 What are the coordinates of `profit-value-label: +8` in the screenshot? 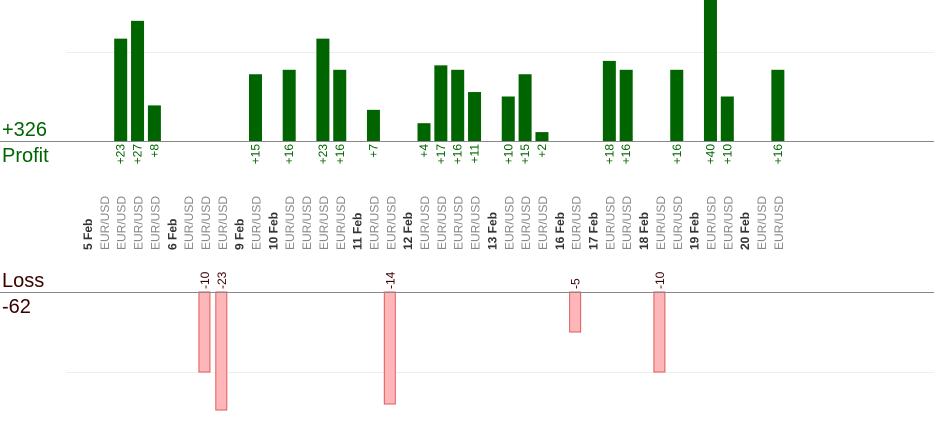 It's located at (154, 151).